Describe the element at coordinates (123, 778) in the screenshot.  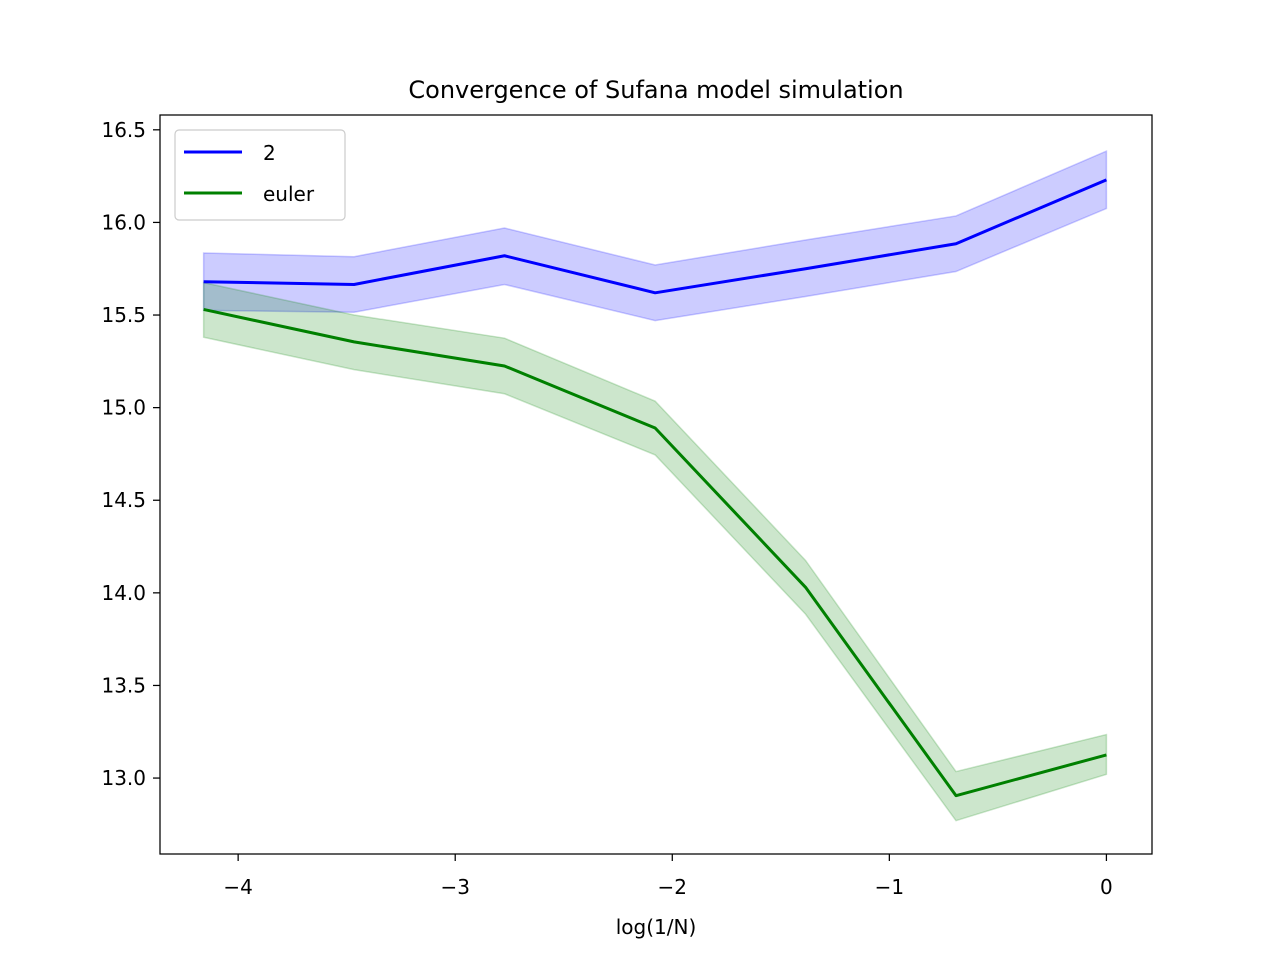
I see `y-tick-label: 13.0` at that location.